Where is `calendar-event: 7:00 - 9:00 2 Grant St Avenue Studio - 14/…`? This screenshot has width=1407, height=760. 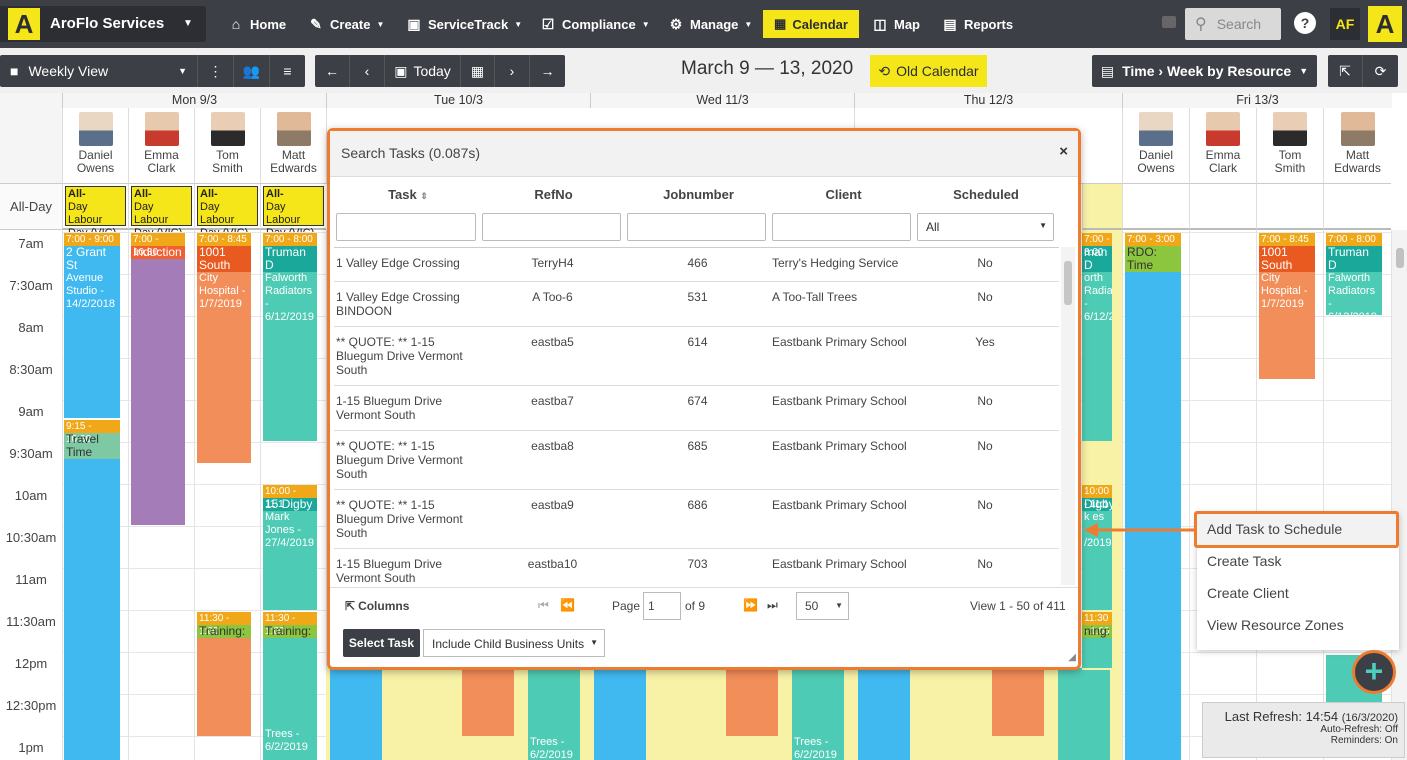 calendar-event: 7:00 - 9:00 2 Grant St Avenue Studio - 14/… is located at coordinates (92, 325).